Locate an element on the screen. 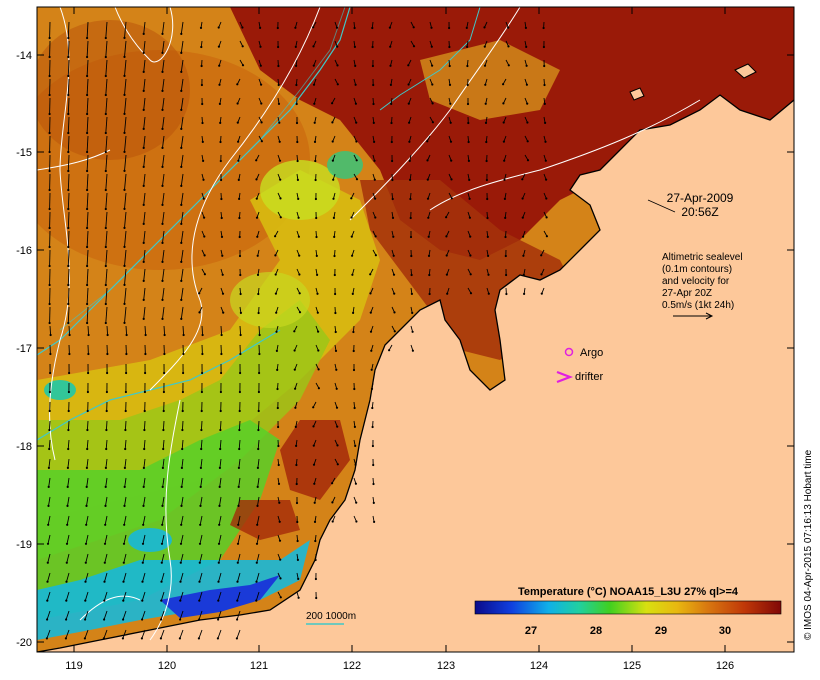 This screenshot has width=820, height=680. sealevel-contour is located at coordinates (110, 608).